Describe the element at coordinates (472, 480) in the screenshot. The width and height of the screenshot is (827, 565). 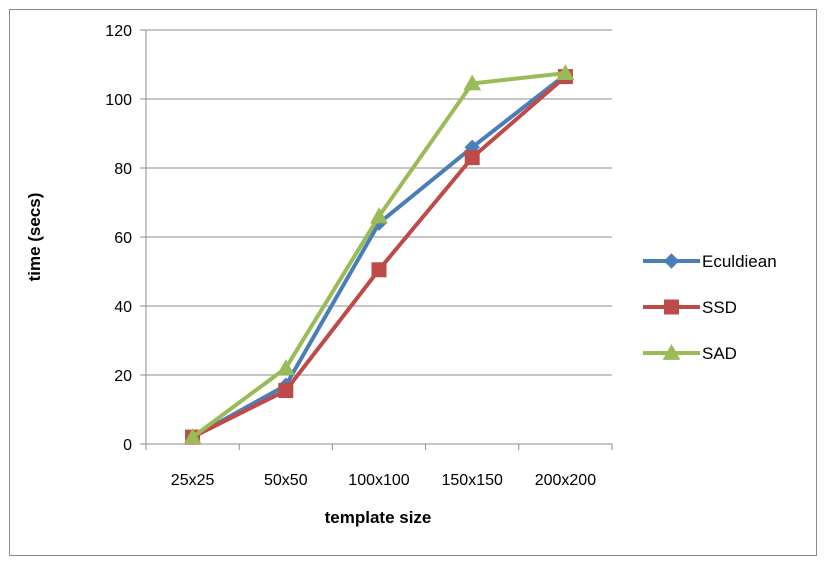
I see `x-tick-label: 150x150` at that location.